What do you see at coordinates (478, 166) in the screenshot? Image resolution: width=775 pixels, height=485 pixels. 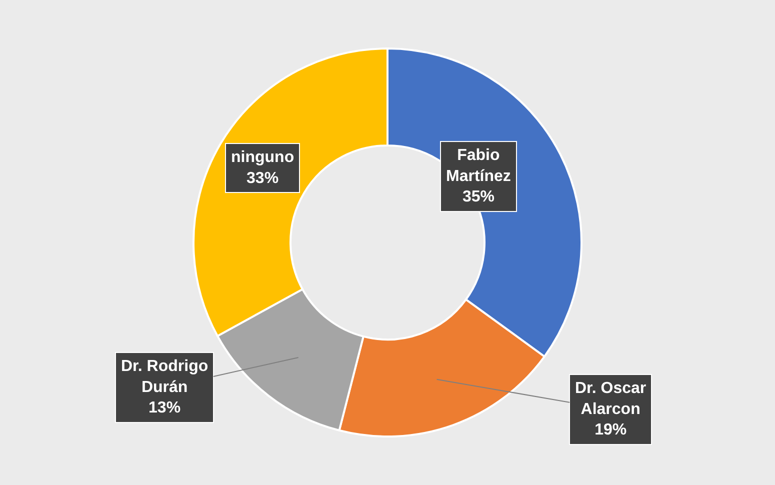 I see `slice-label: Fabio Martínez` at bounding box center [478, 166].